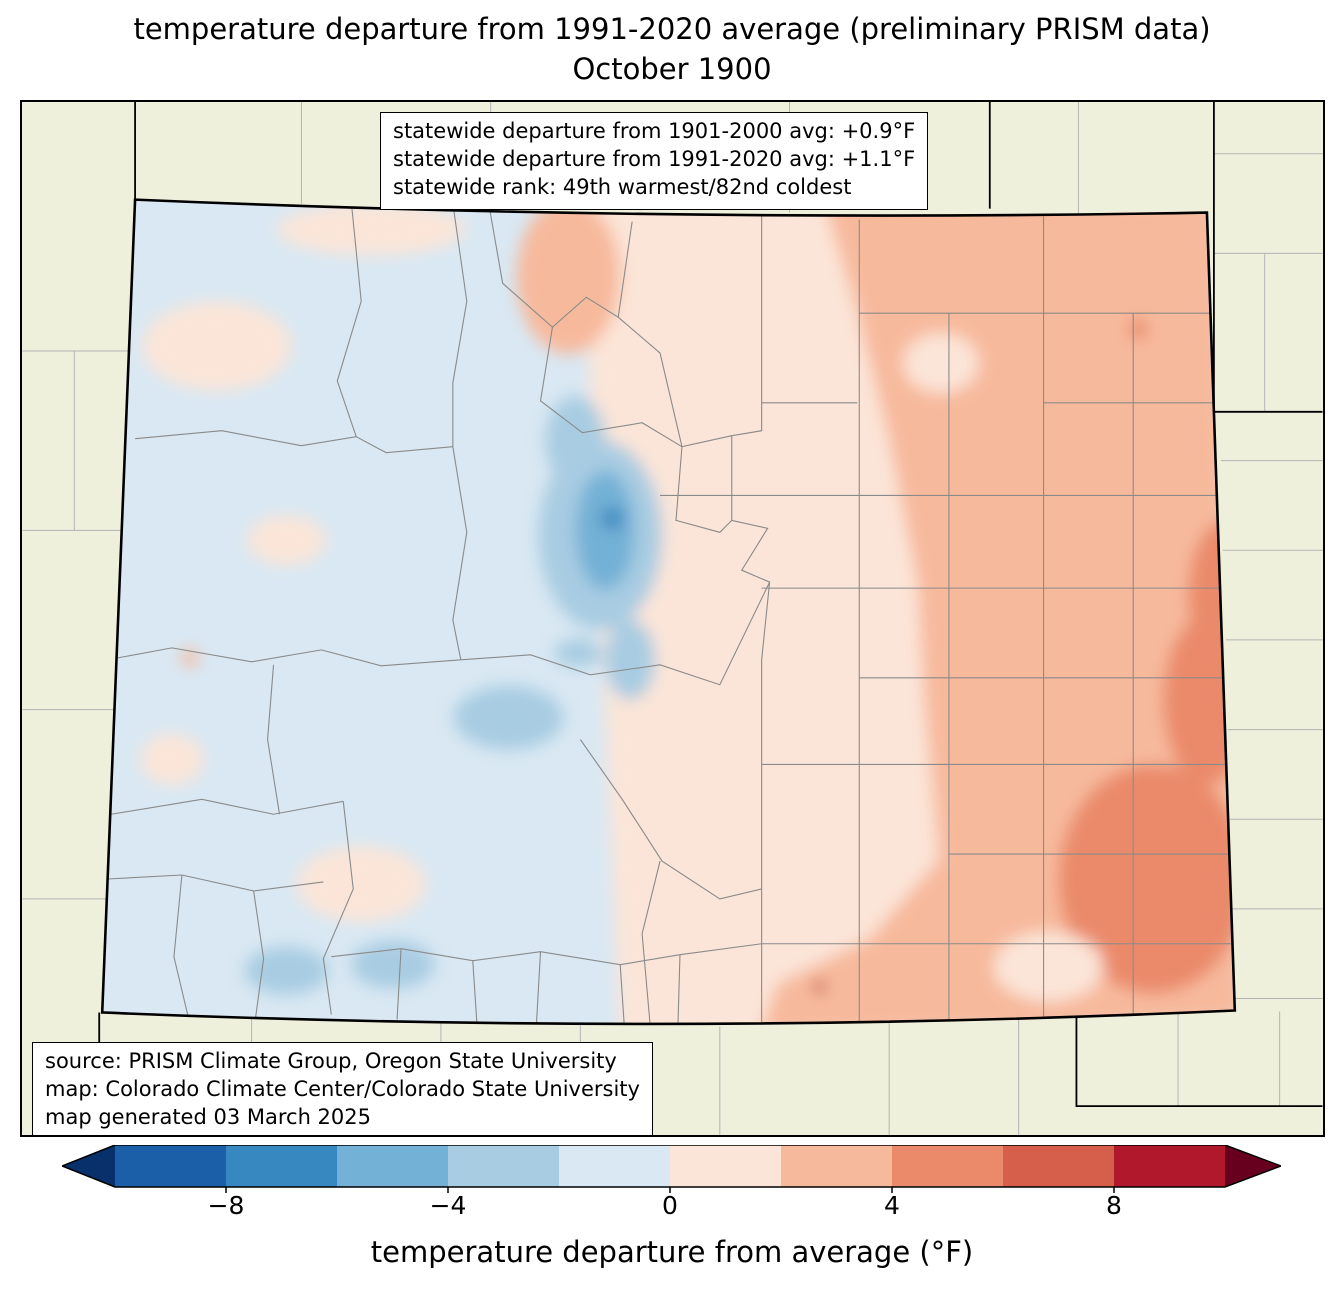 The image size is (1344, 1299). I want to click on colorbar-tick-label: −8, so click(226, 1205).